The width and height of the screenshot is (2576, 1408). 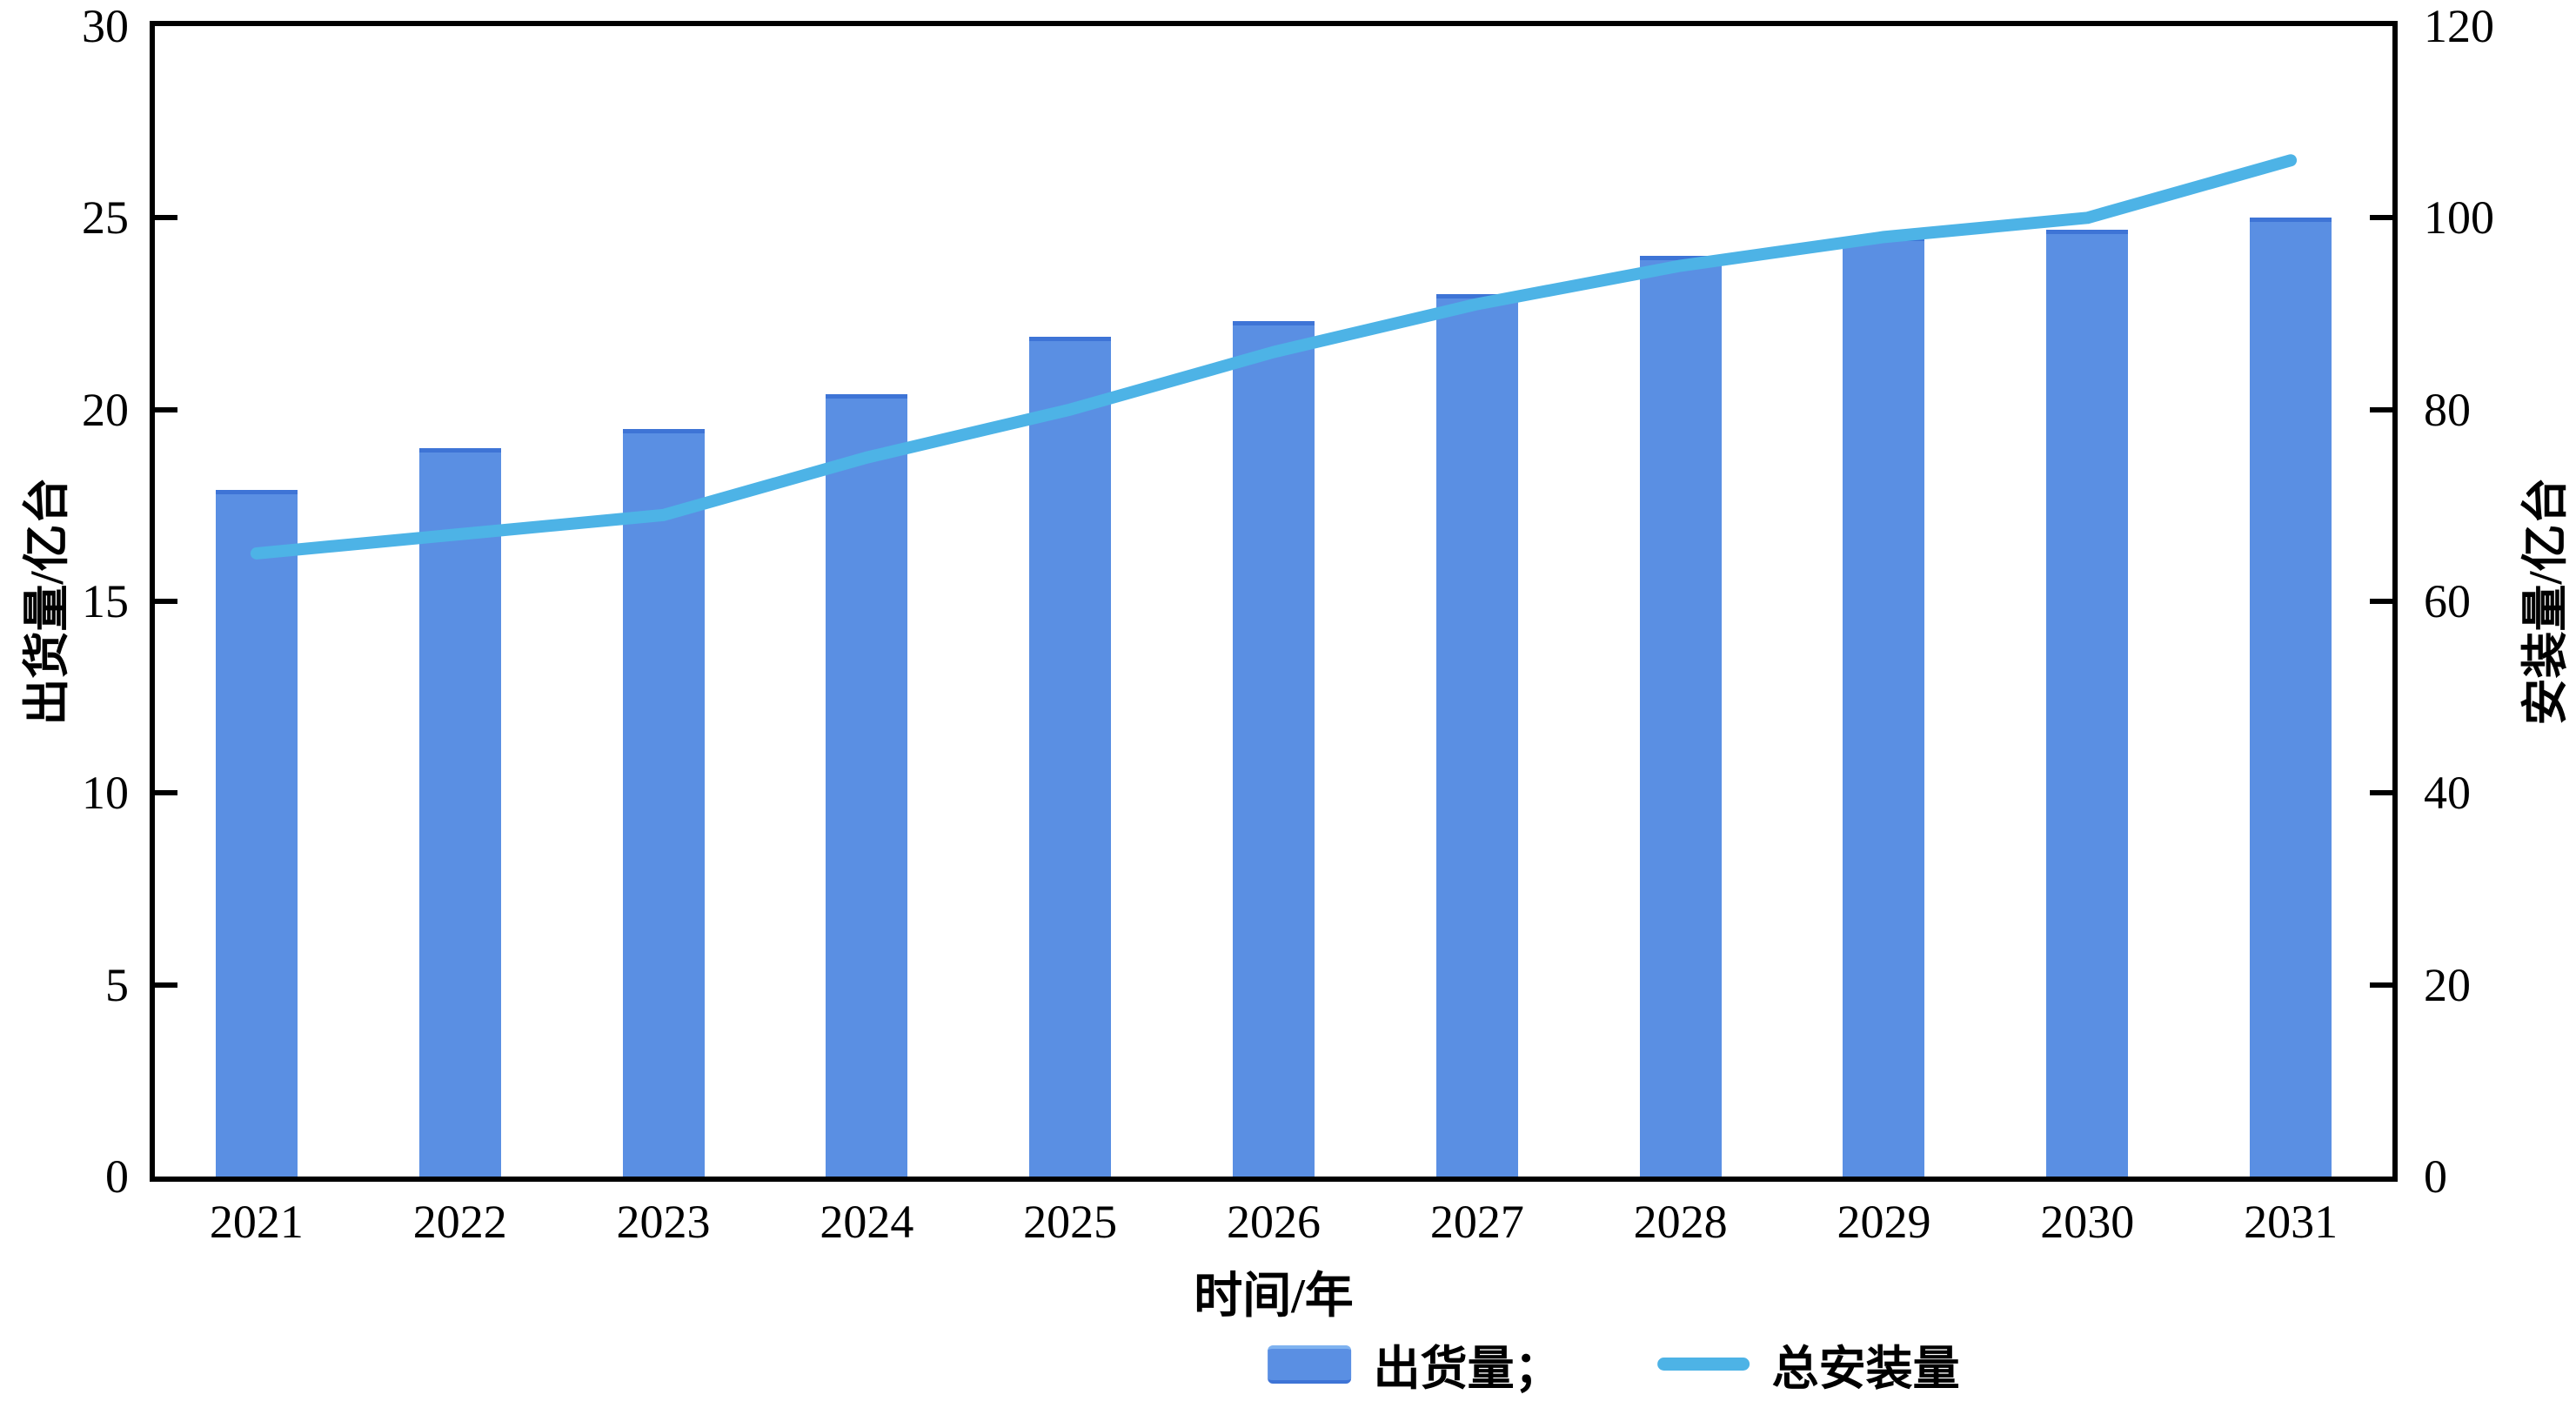 What do you see at coordinates (2459, 26) in the screenshot?
I see `right-y-label-120: 120` at bounding box center [2459, 26].